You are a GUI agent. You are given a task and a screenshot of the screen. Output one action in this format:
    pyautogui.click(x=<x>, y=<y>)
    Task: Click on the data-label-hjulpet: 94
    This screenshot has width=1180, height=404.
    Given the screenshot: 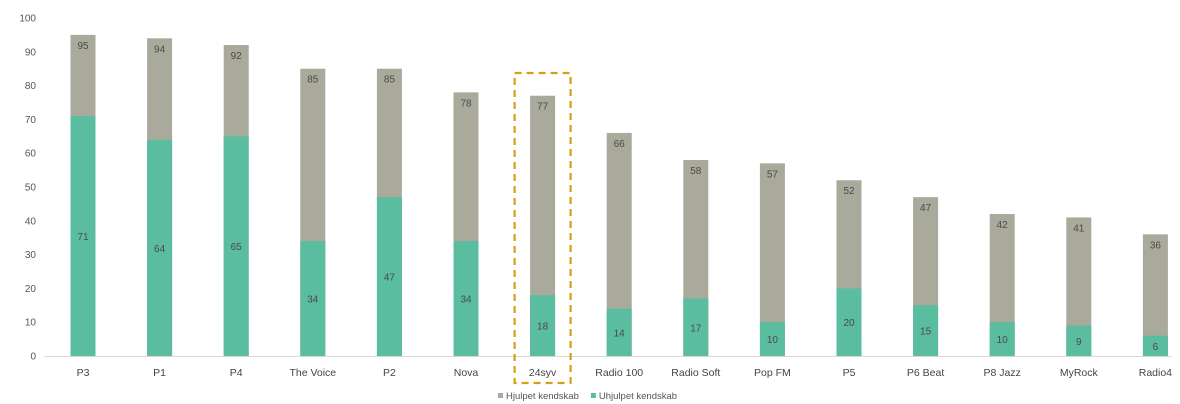 What is the action you would take?
    pyautogui.click(x=160, y=49)
    